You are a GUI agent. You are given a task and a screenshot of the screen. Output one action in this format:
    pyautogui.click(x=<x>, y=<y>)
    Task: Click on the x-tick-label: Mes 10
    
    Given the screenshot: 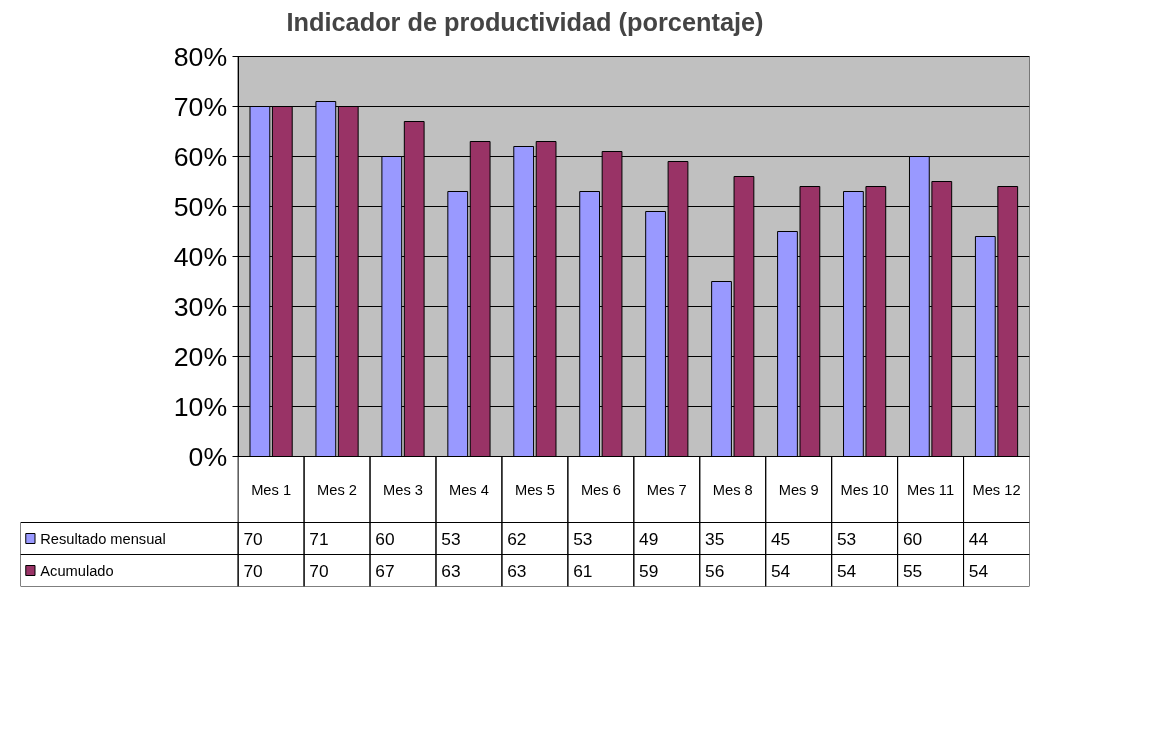 What is the action you would take?
    pyautogui.click(x=864, y=489)
    